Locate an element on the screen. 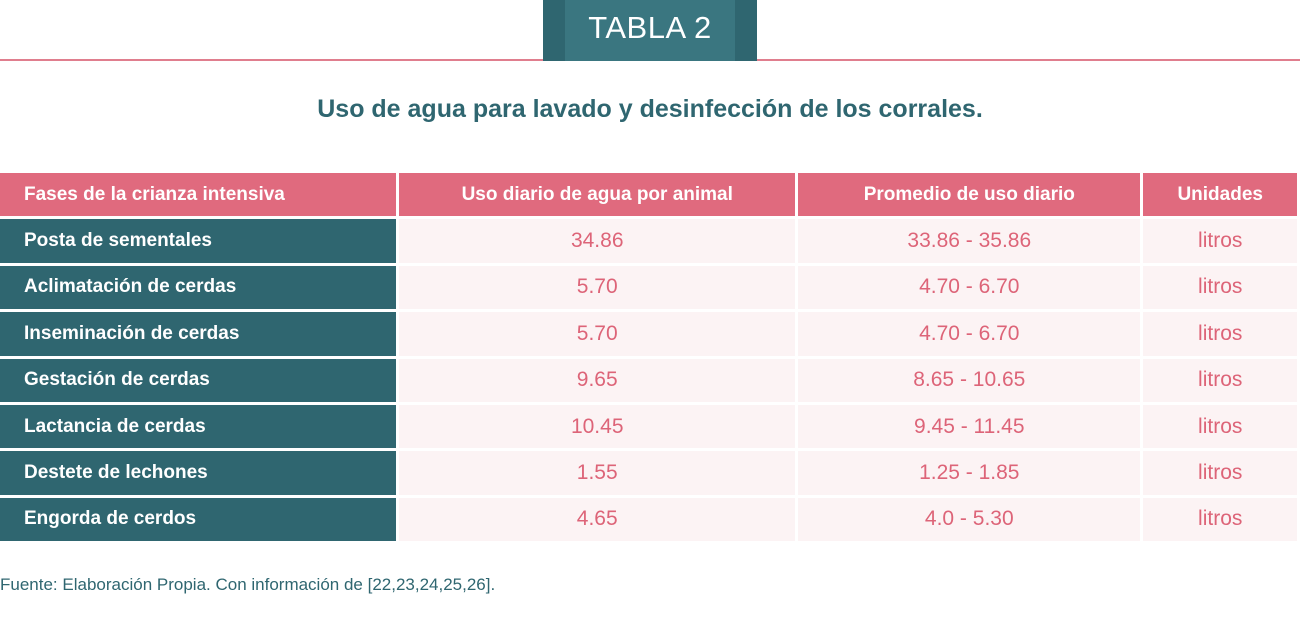  daily-use-cell: 1.55 is located at coordinates (597, 473).